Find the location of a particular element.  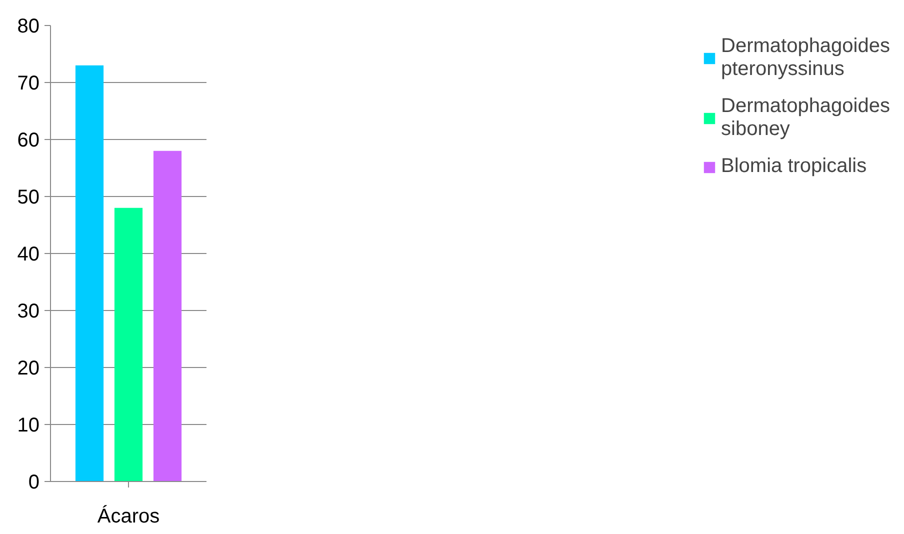

y-tick-label: 60 is located at coordinates (28, 141).